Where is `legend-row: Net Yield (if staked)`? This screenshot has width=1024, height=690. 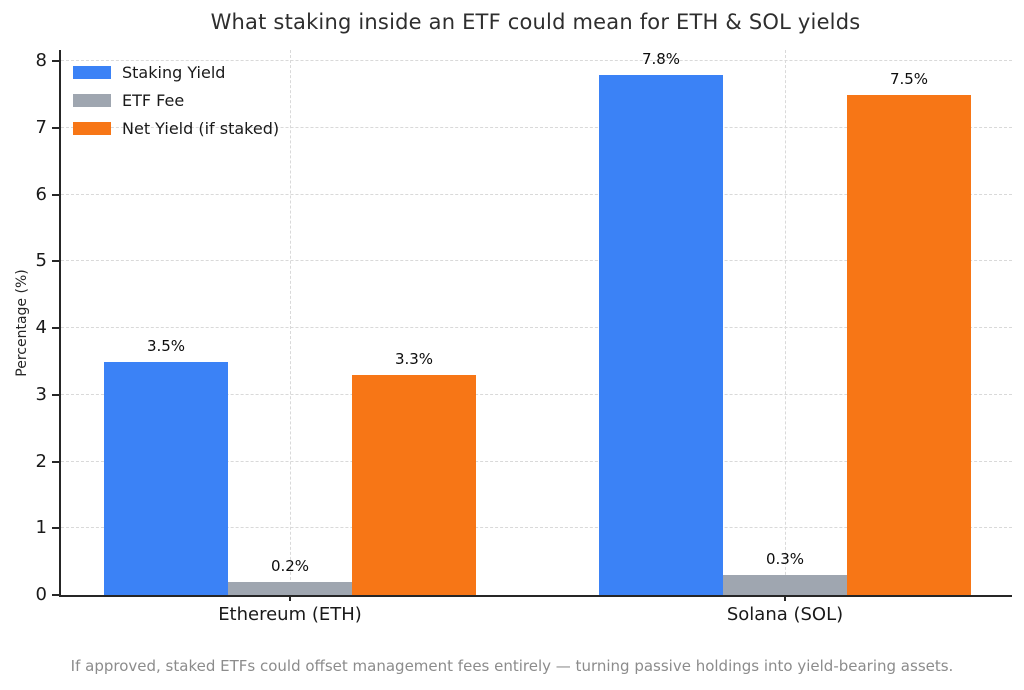
legend-row: Net Yield (if staked) is located at coordinates (176, 128).